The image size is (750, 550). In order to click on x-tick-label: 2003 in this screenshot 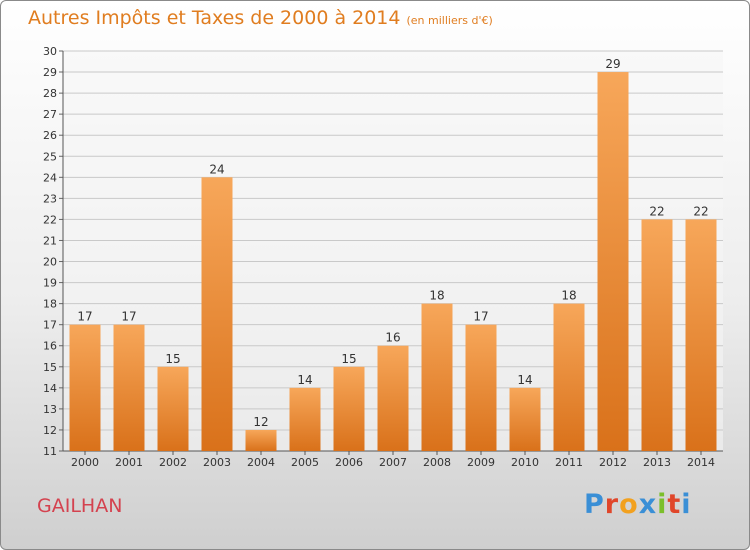, I will do `click(217, 462)`.